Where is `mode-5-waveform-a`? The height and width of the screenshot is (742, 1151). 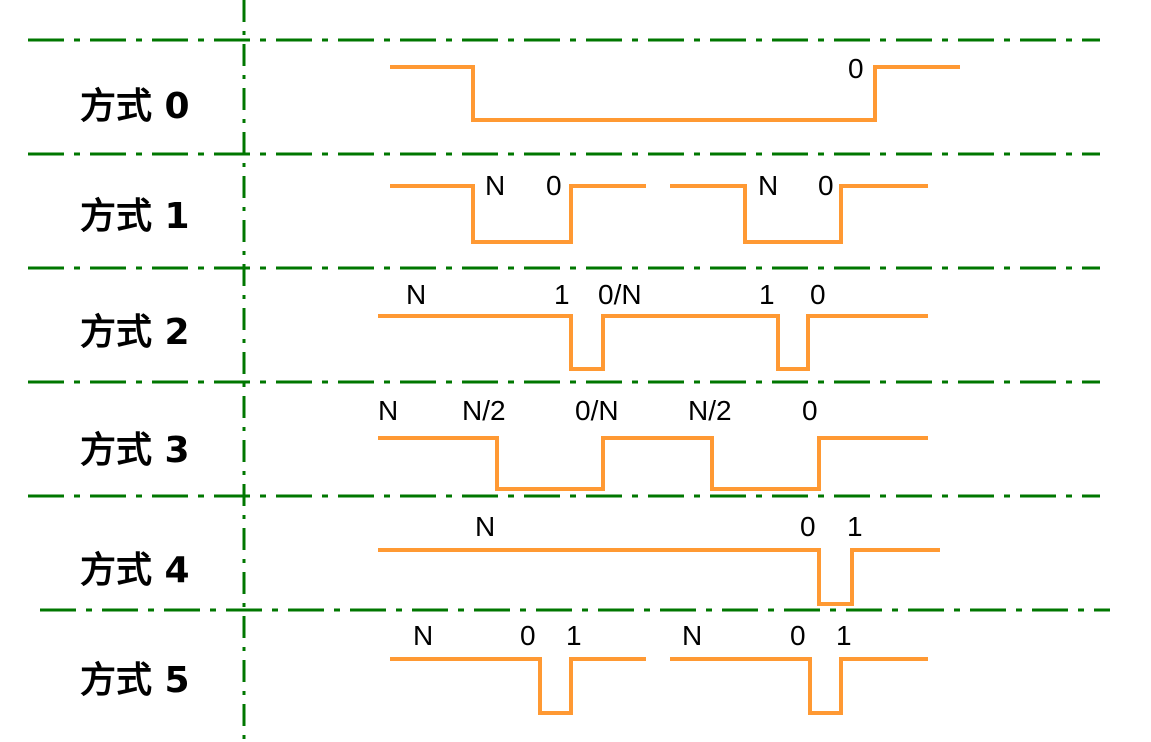 mode-5-waveform-a is located at coordinates (518, 686).